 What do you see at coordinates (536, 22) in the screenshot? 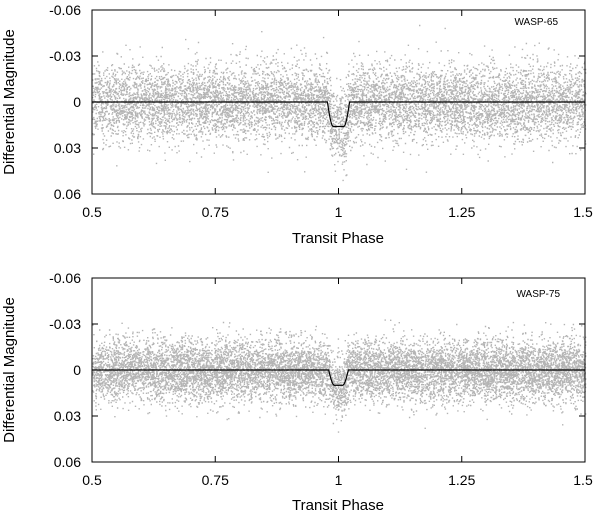
I see `panel-annotation: WASP-65` at bounding box center [536, 22].